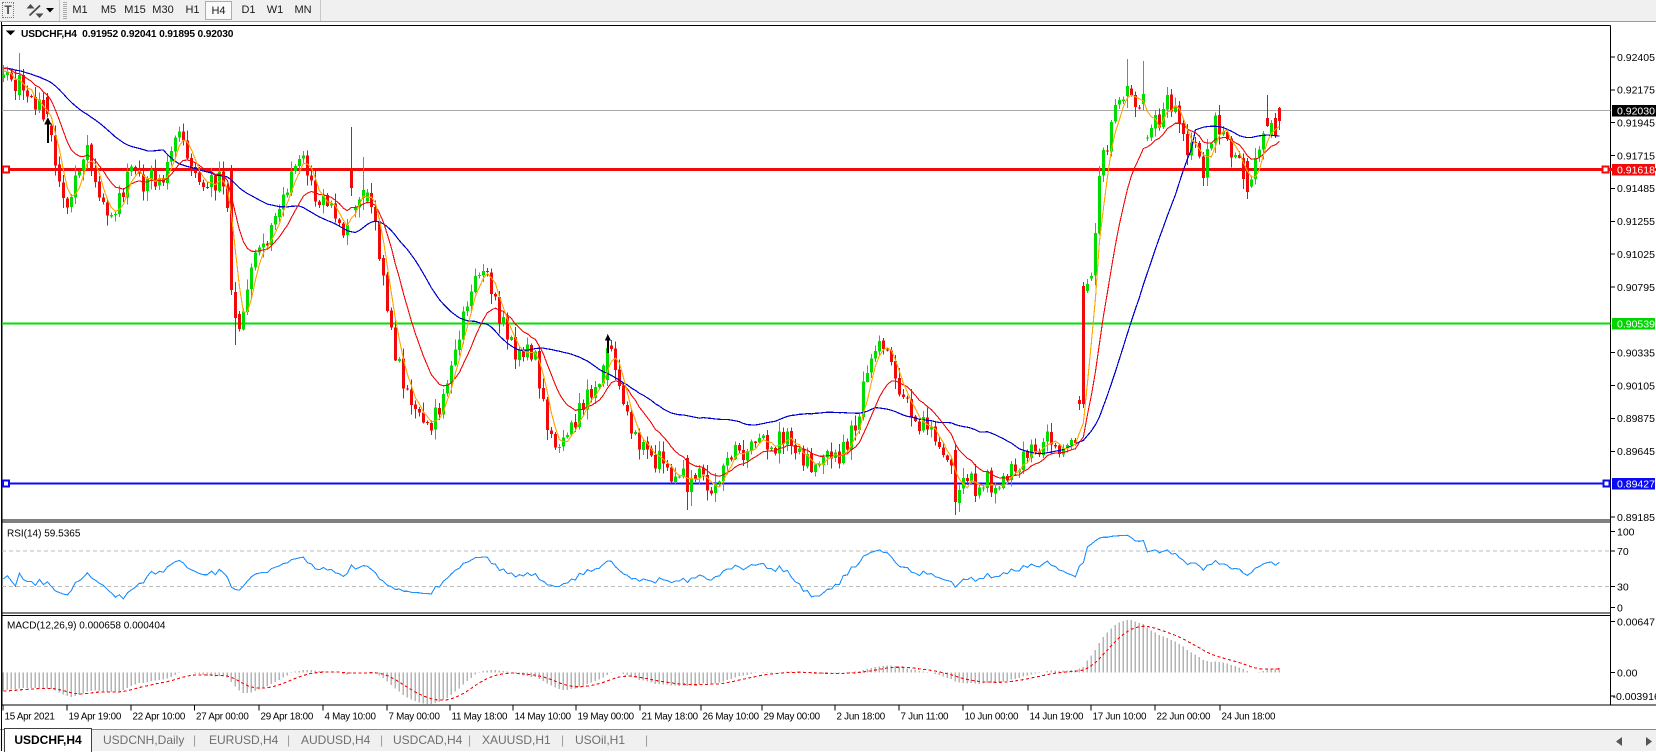  I want to click on svg-text: 29 Apr 18:00, so click(287, 717).